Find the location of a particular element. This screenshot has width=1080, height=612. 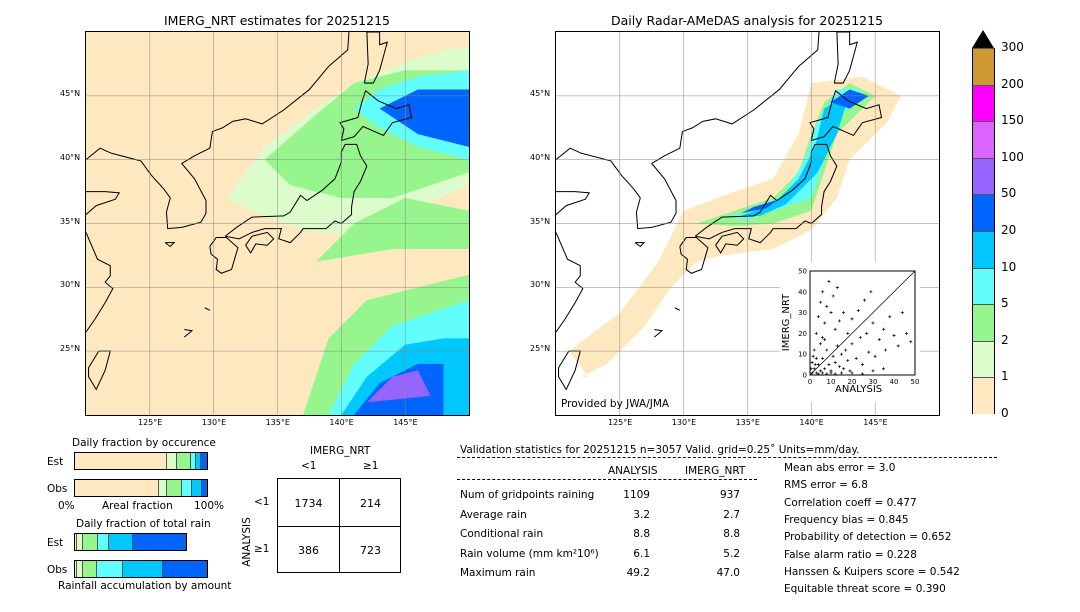

colorbar-extend-triangle is located at coordinates (983, 39).